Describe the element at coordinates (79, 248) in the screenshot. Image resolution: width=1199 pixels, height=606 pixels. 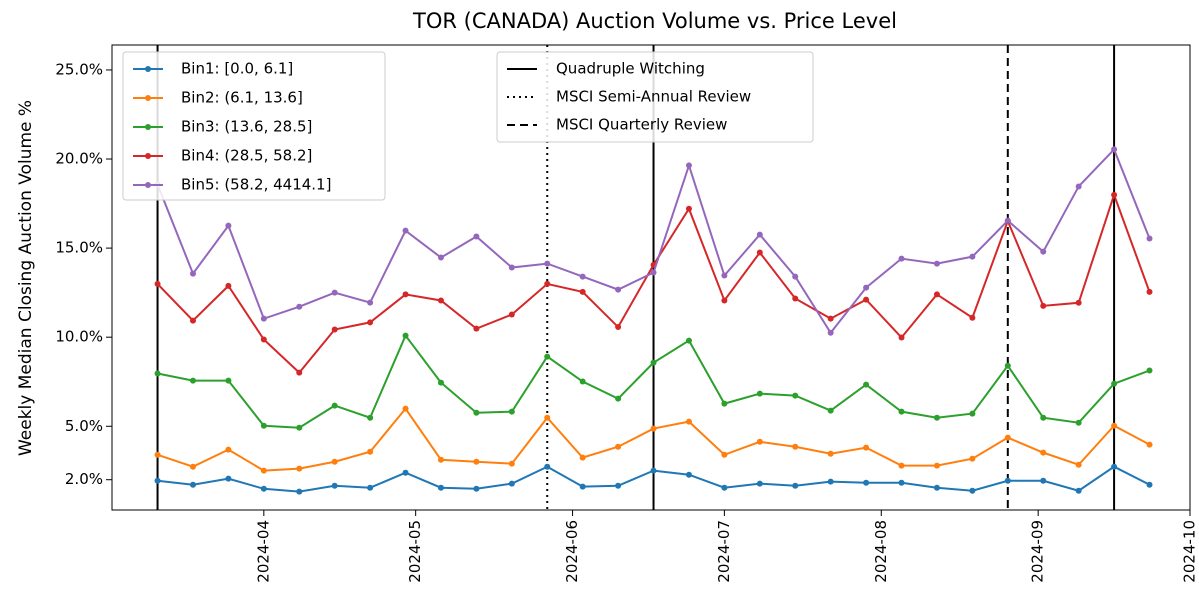
I see `y-tick-label: 15.0%` at that location.